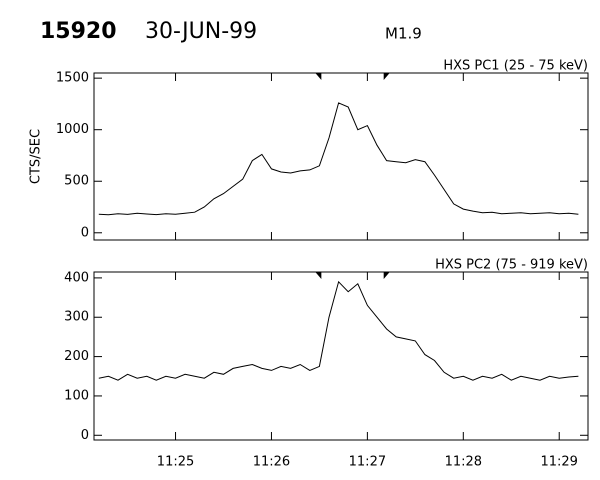 This screenshot has height=480, width=600. I want to click on x-tick-label: 11:28, so click(463, 462).